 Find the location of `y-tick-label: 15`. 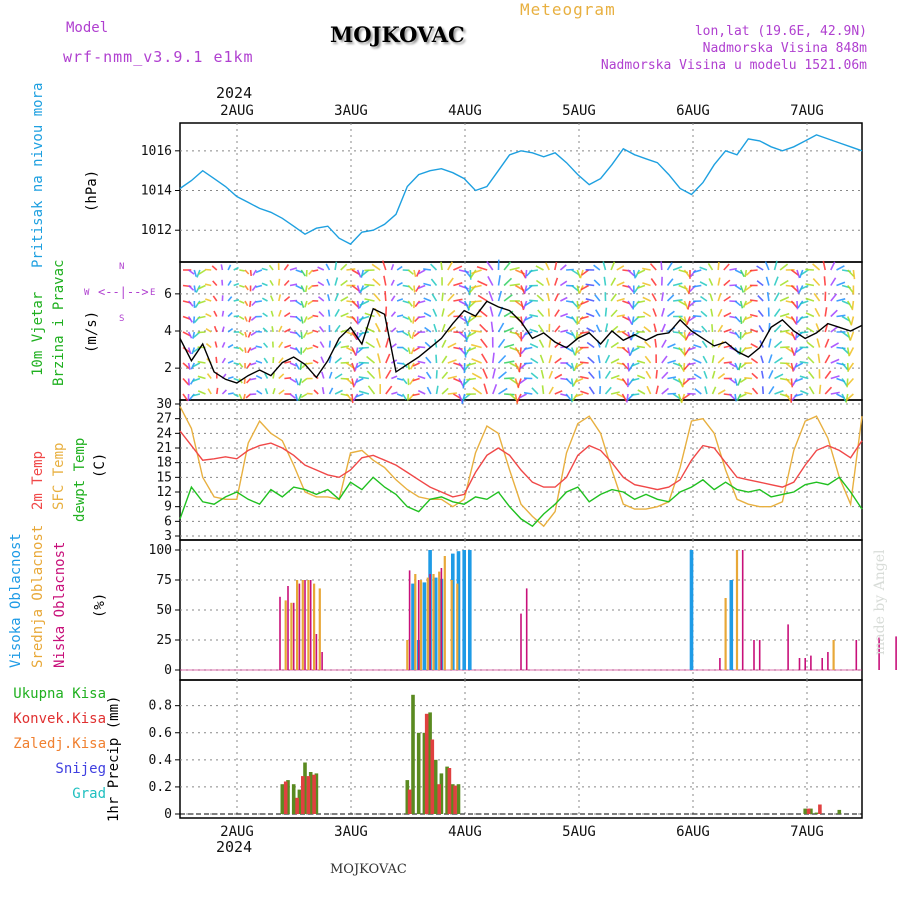

y-tick-label: 15 is located at coordinates (164, 477).